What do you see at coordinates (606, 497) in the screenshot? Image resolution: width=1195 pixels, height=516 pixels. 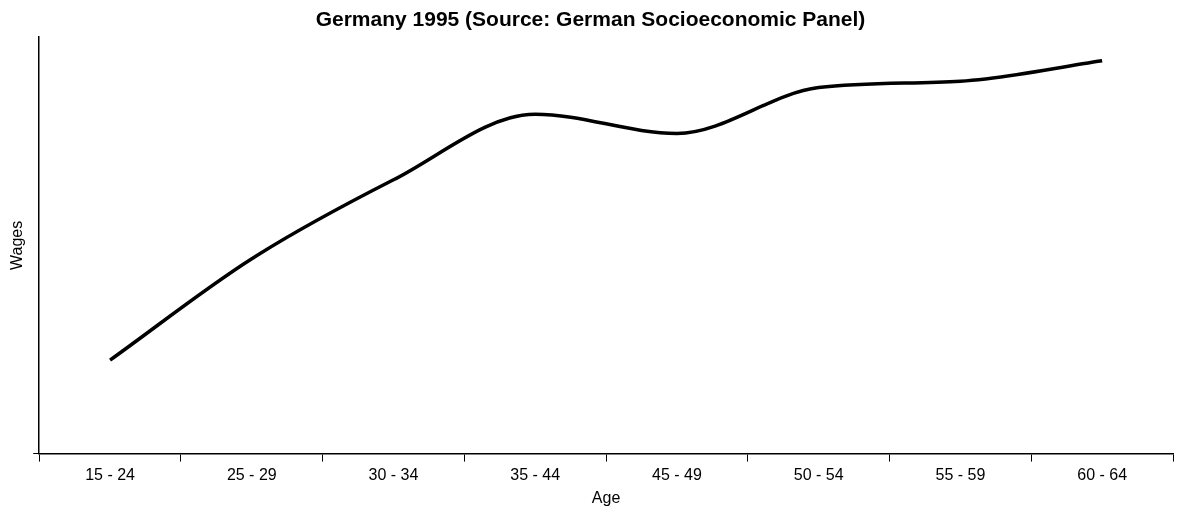 I see `x-axis-title: Age` at bounding box center [606, 497].